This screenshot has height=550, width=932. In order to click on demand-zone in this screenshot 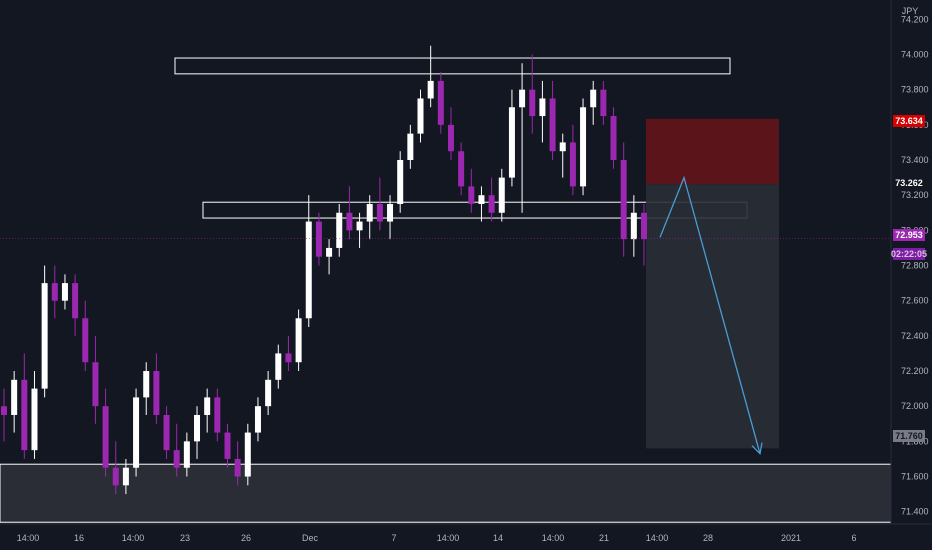, I will do `click(446, 493)`.